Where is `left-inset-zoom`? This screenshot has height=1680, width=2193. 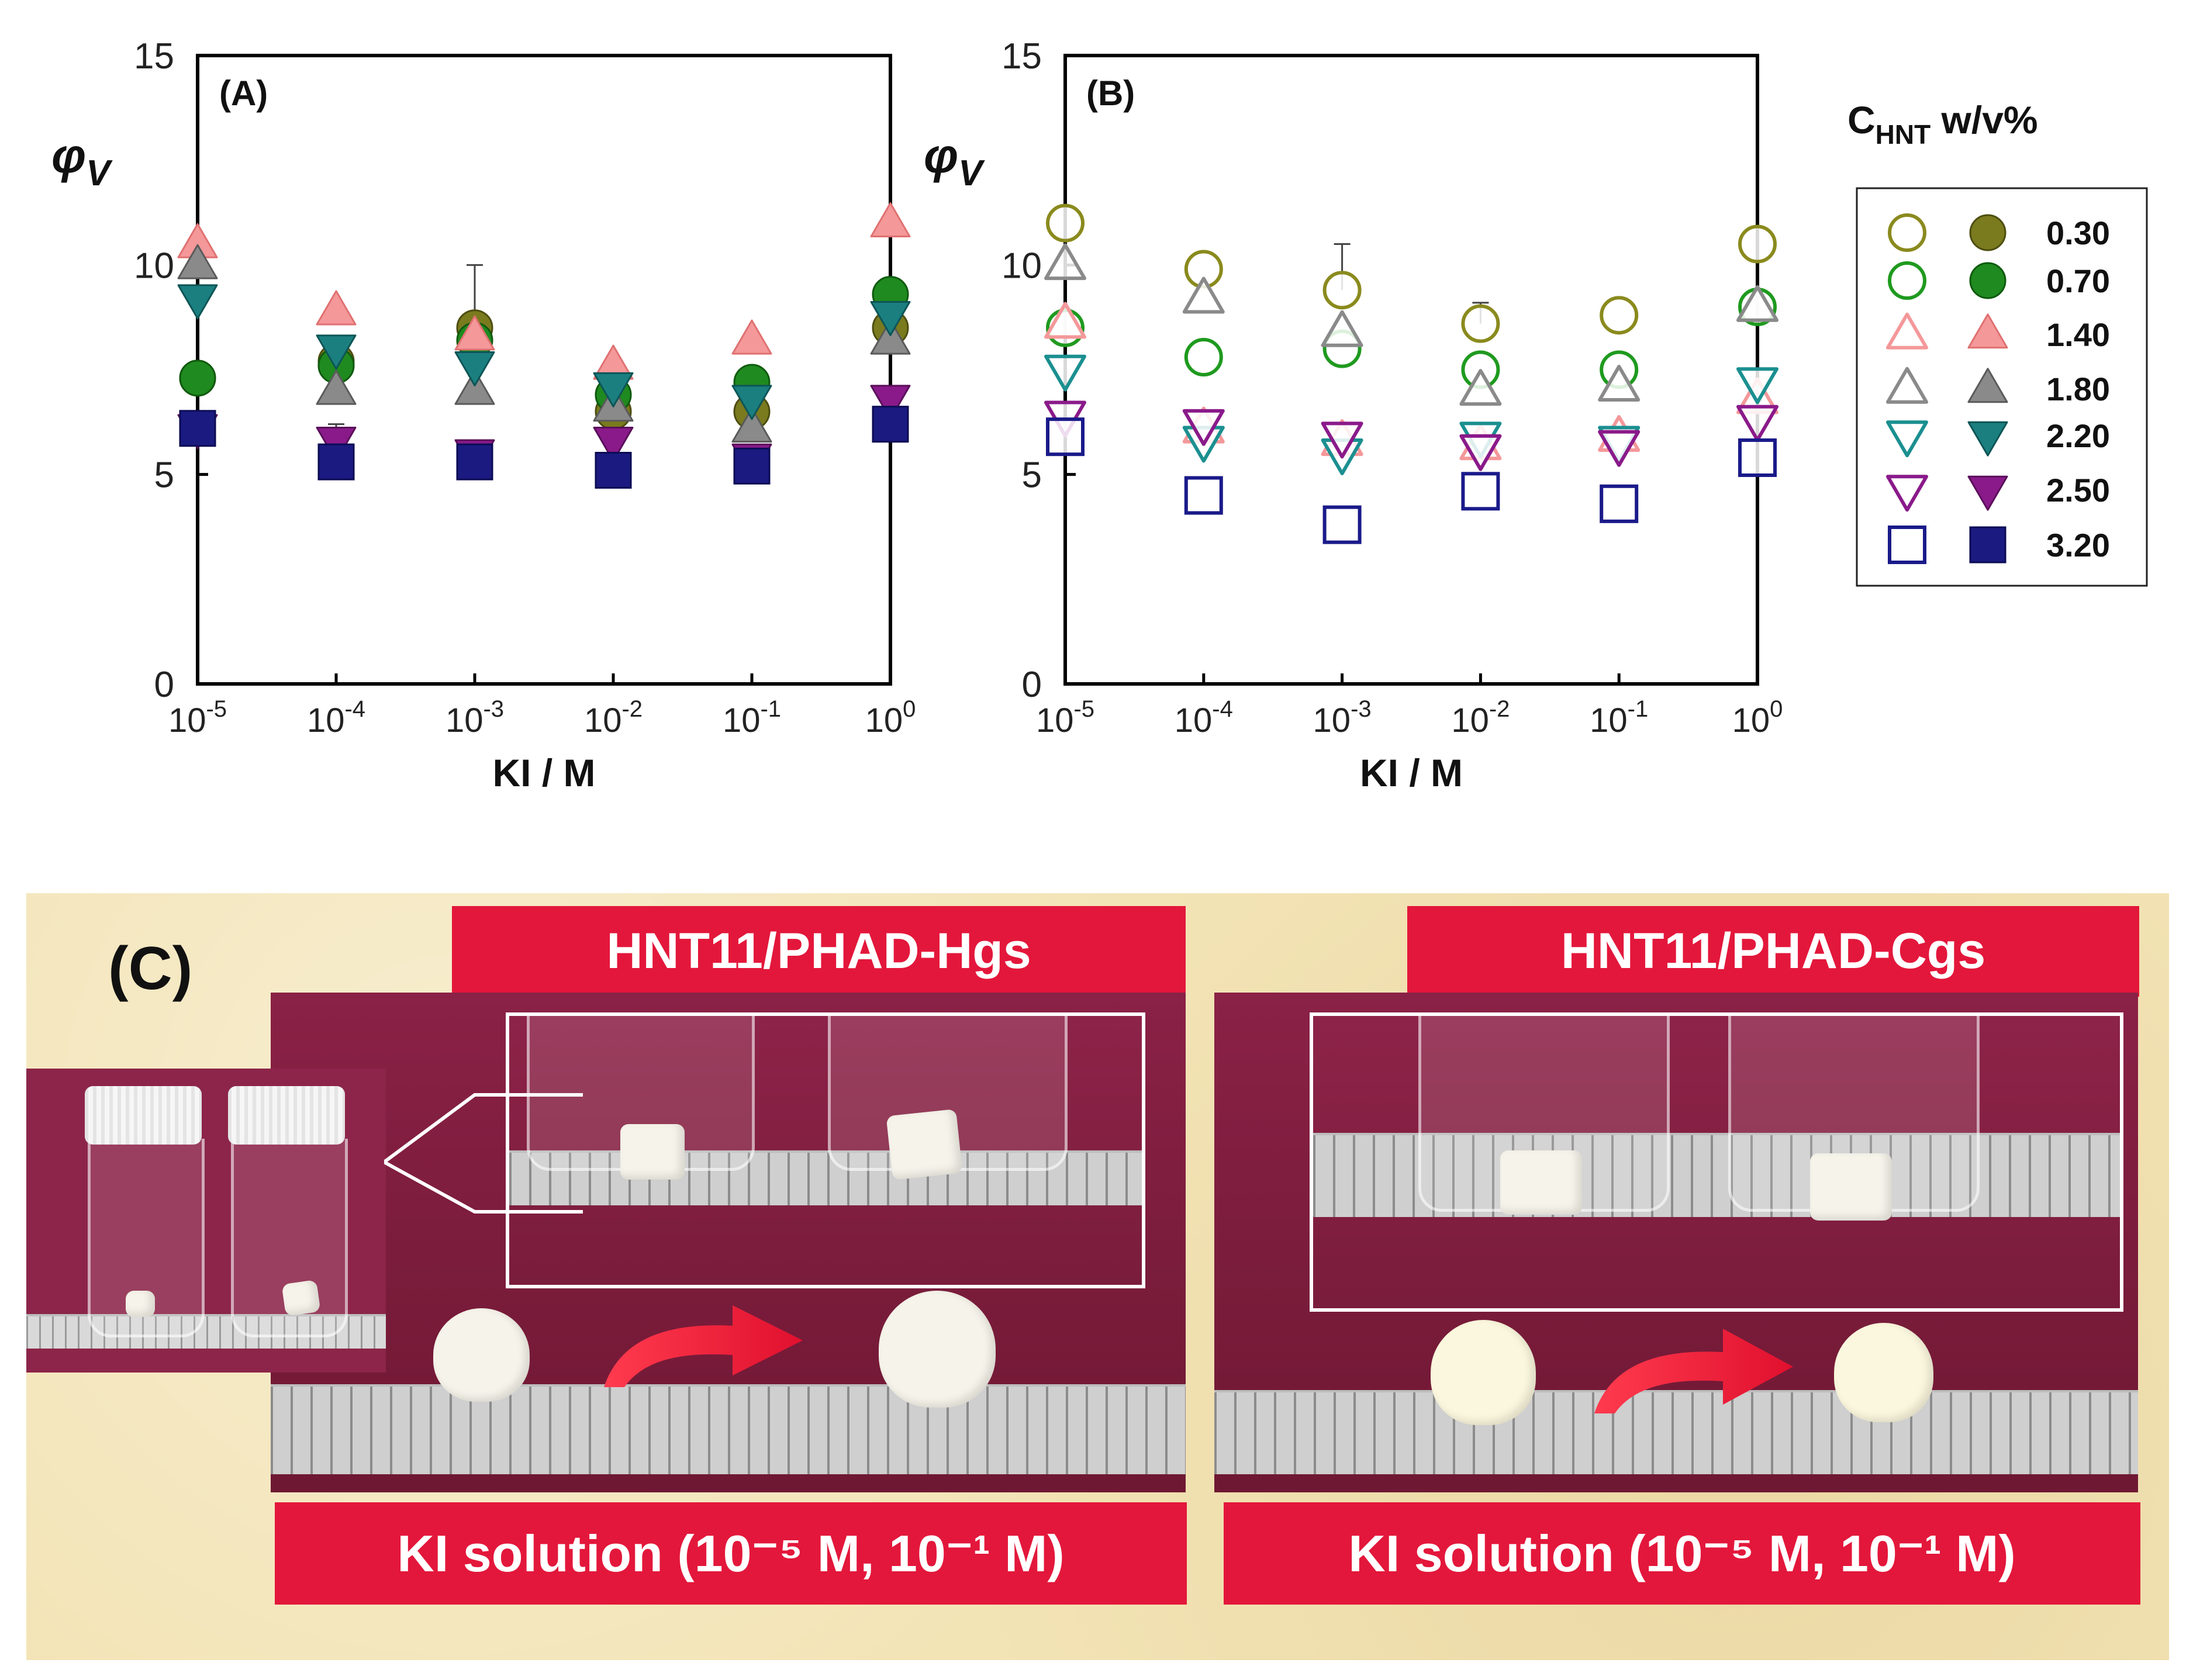 left-inset-zoom is located at coordinates (825, 1150).